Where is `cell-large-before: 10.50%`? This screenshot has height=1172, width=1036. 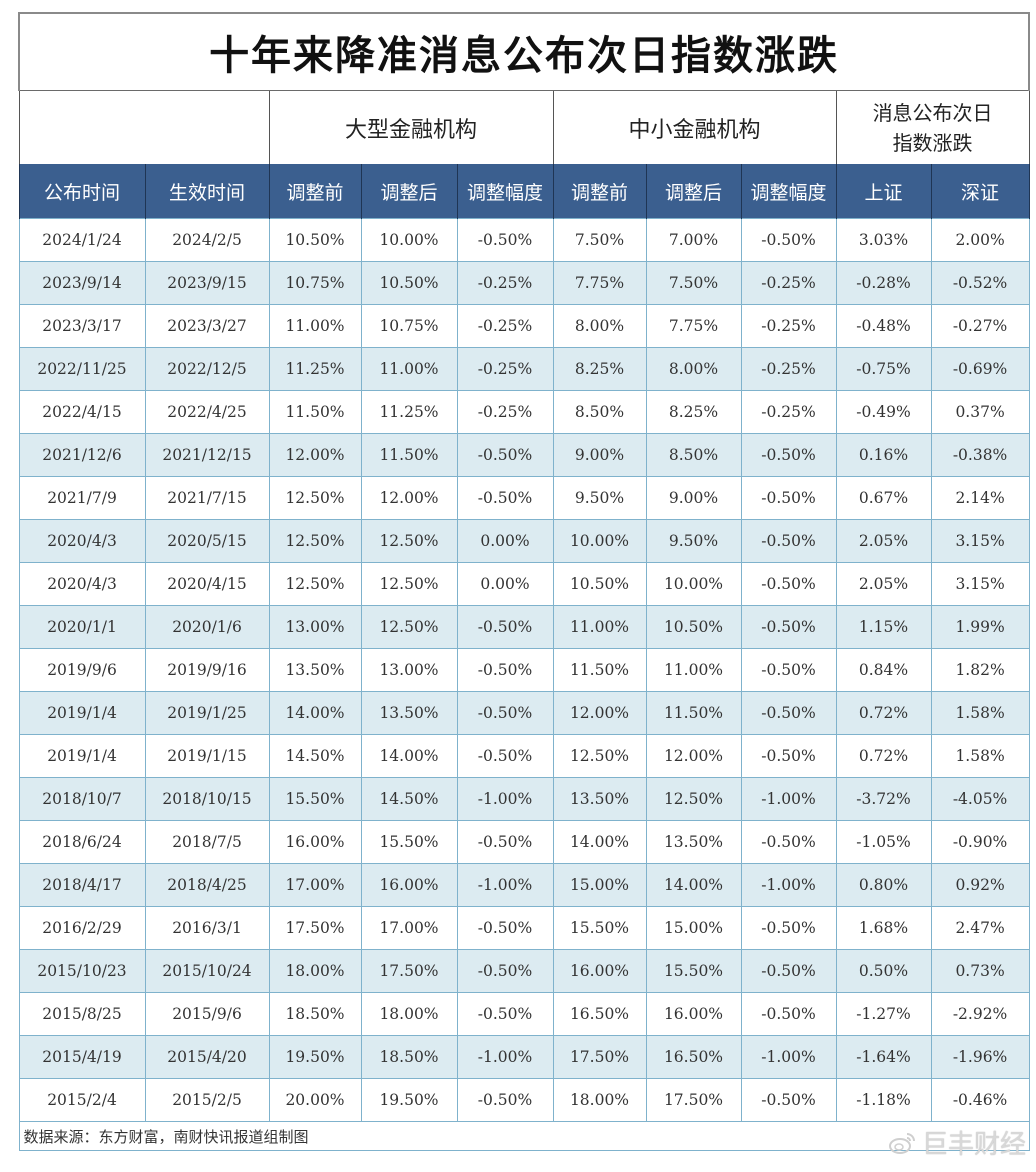
cell-large-before: 10.50% is located at coordinates (315, 240).